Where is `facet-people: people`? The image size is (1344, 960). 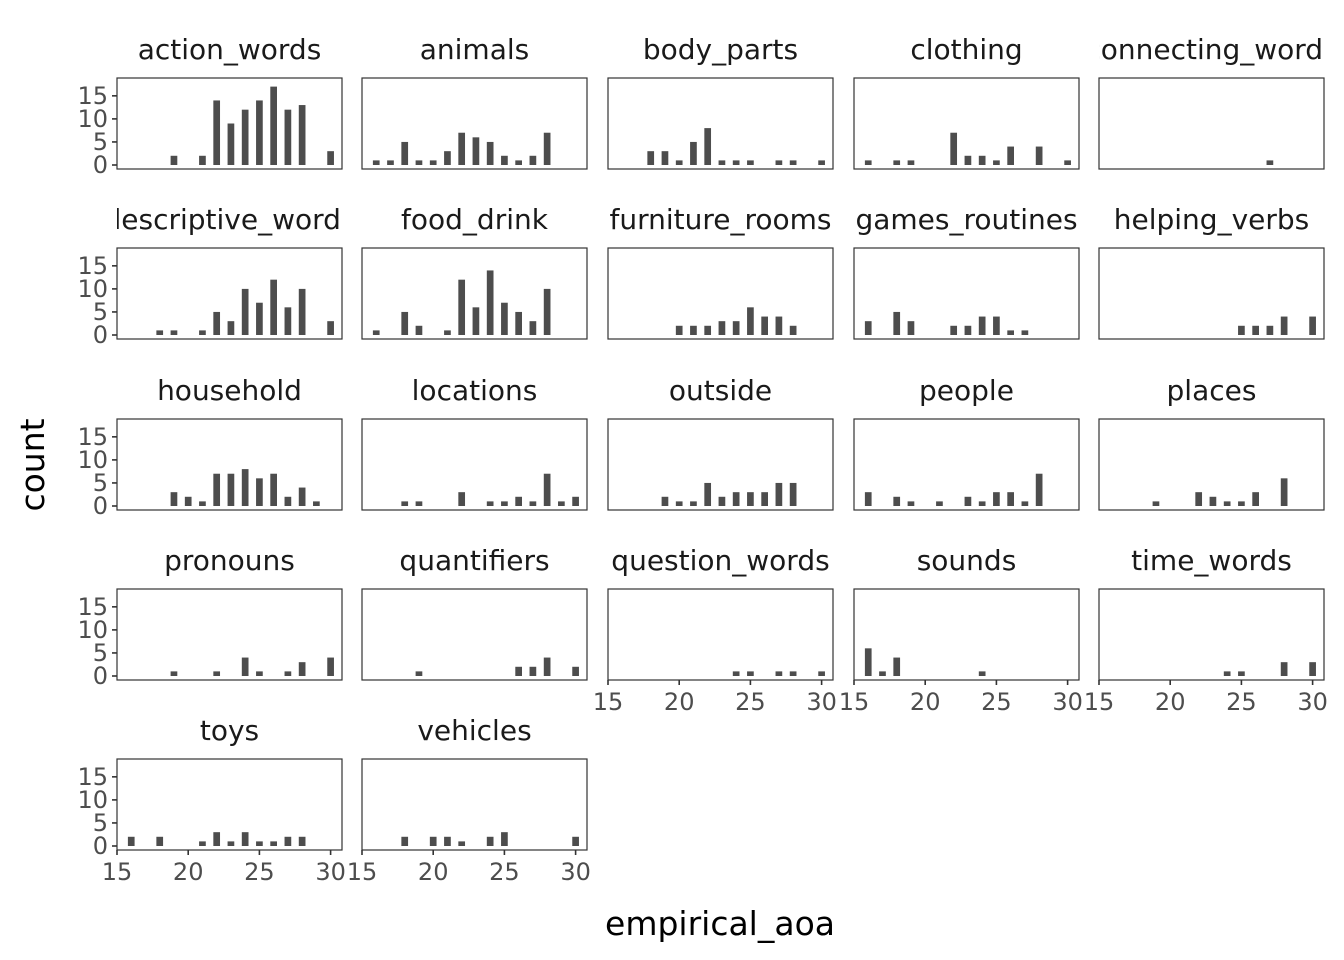 facet-people: people is located at coordinates (966, 442).